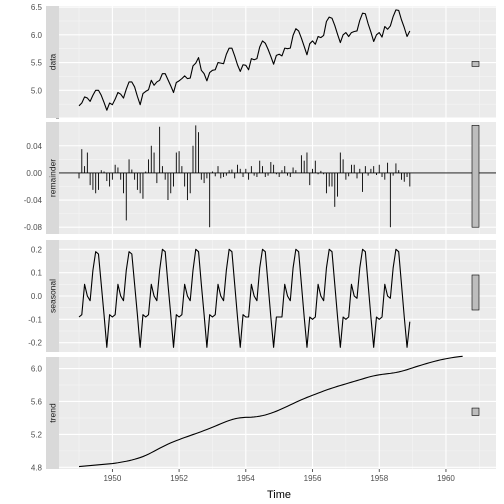 The height and width of the screenshot is (504, 504). I want to click on y-tick-label: 5.2, so click(37, 434).